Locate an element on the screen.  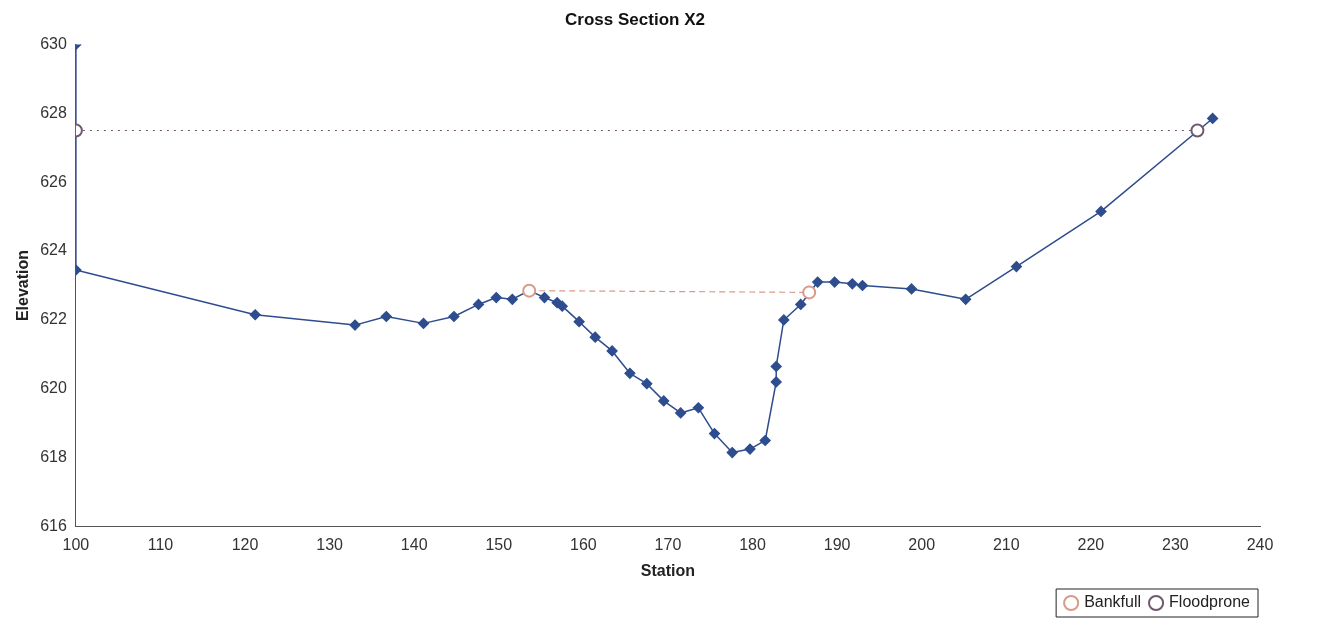
x-tick-label: 160 is located at coordinates (583, 544).